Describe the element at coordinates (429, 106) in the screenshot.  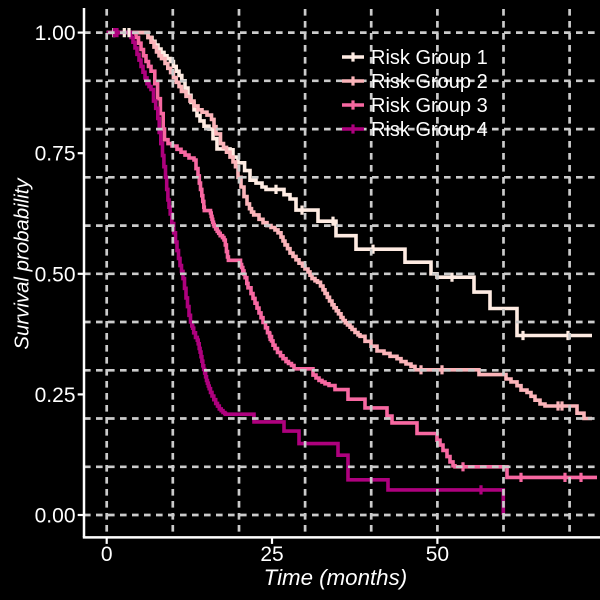
I see `svg-text: Risk Group 3` at that location.